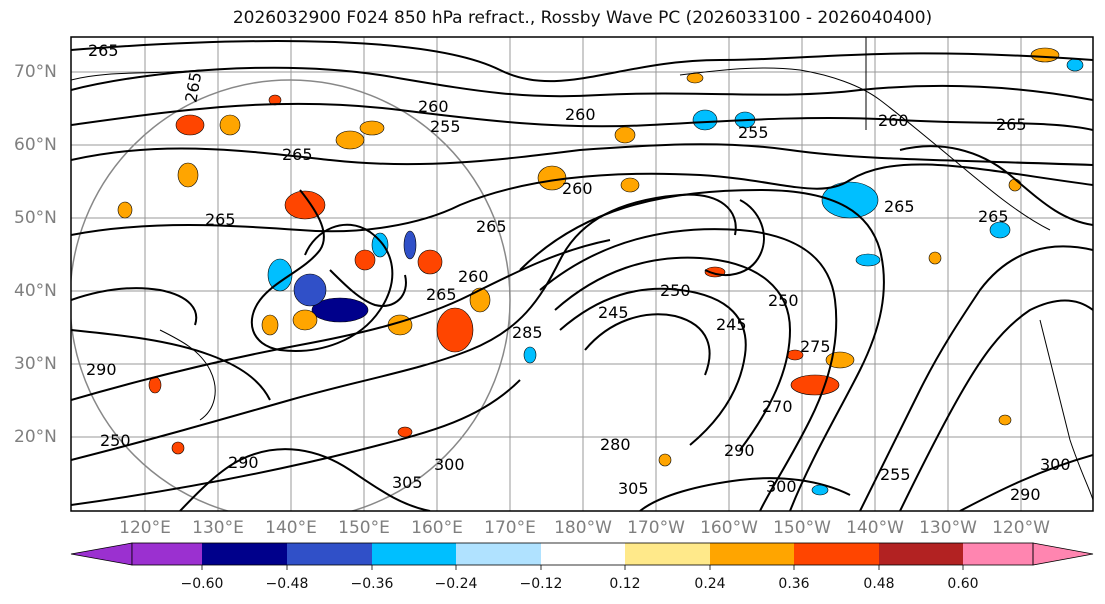 The width and height of the screenshot is (1105, 604). I want to click on colorbar-tick-label: −0.36, so click(372, 584).